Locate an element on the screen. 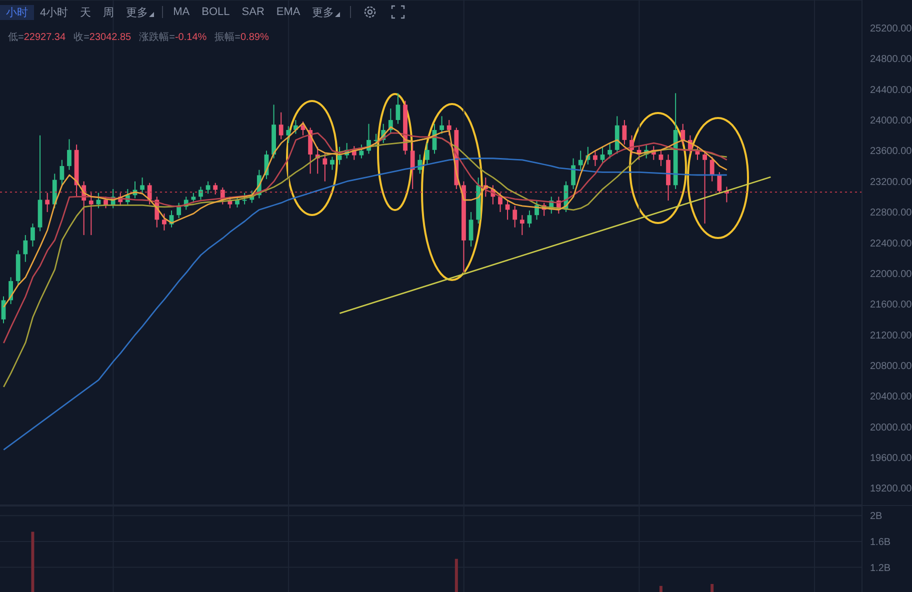 This screenshot has width=912, height=592. y-tick-label: 19200.00 is located at coordinates (891, 489).